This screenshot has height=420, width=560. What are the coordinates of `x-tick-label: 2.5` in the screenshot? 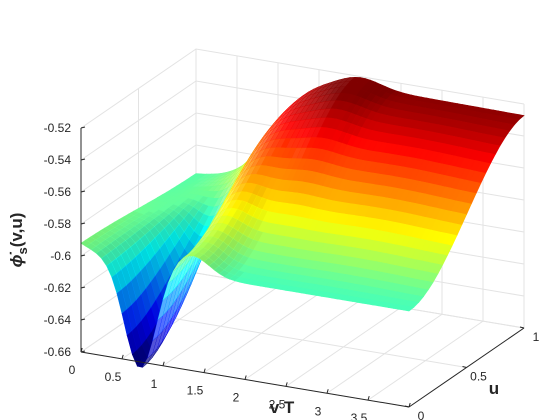 It's located at (277, 404).